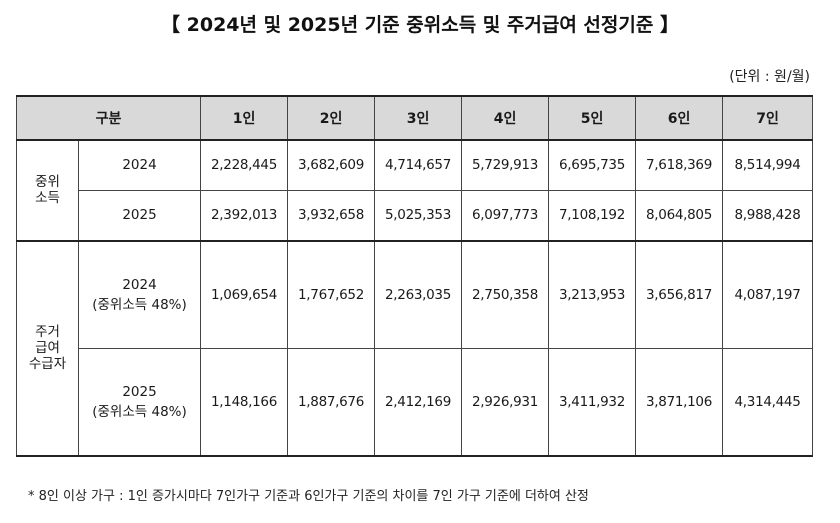 Image resolution: width=840 pixels, height=523 pixels. Describe the element at coordinates (331, 165) in the screenshot. I see `value-cell: 3,682,609` at that location.